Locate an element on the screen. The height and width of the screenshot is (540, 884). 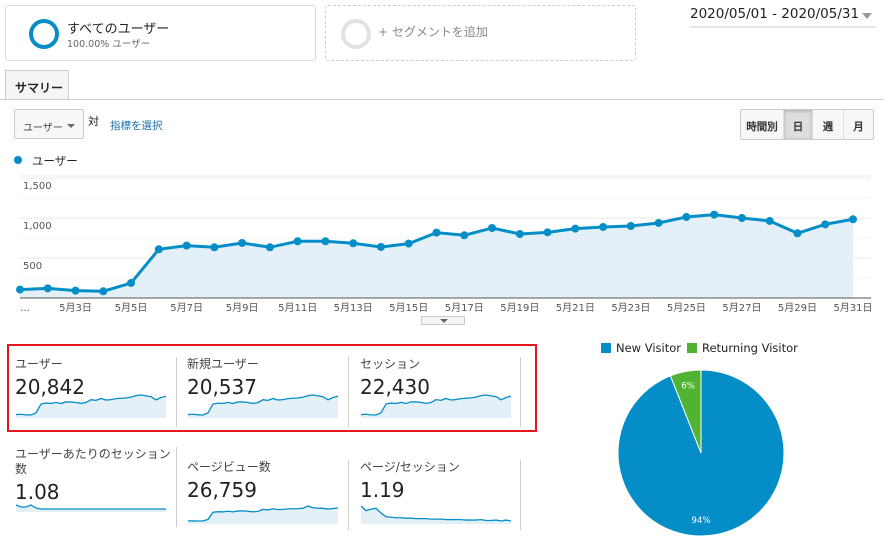
segment-subtitle: 100.00% ユーザー is located at coordinates (109, 44).